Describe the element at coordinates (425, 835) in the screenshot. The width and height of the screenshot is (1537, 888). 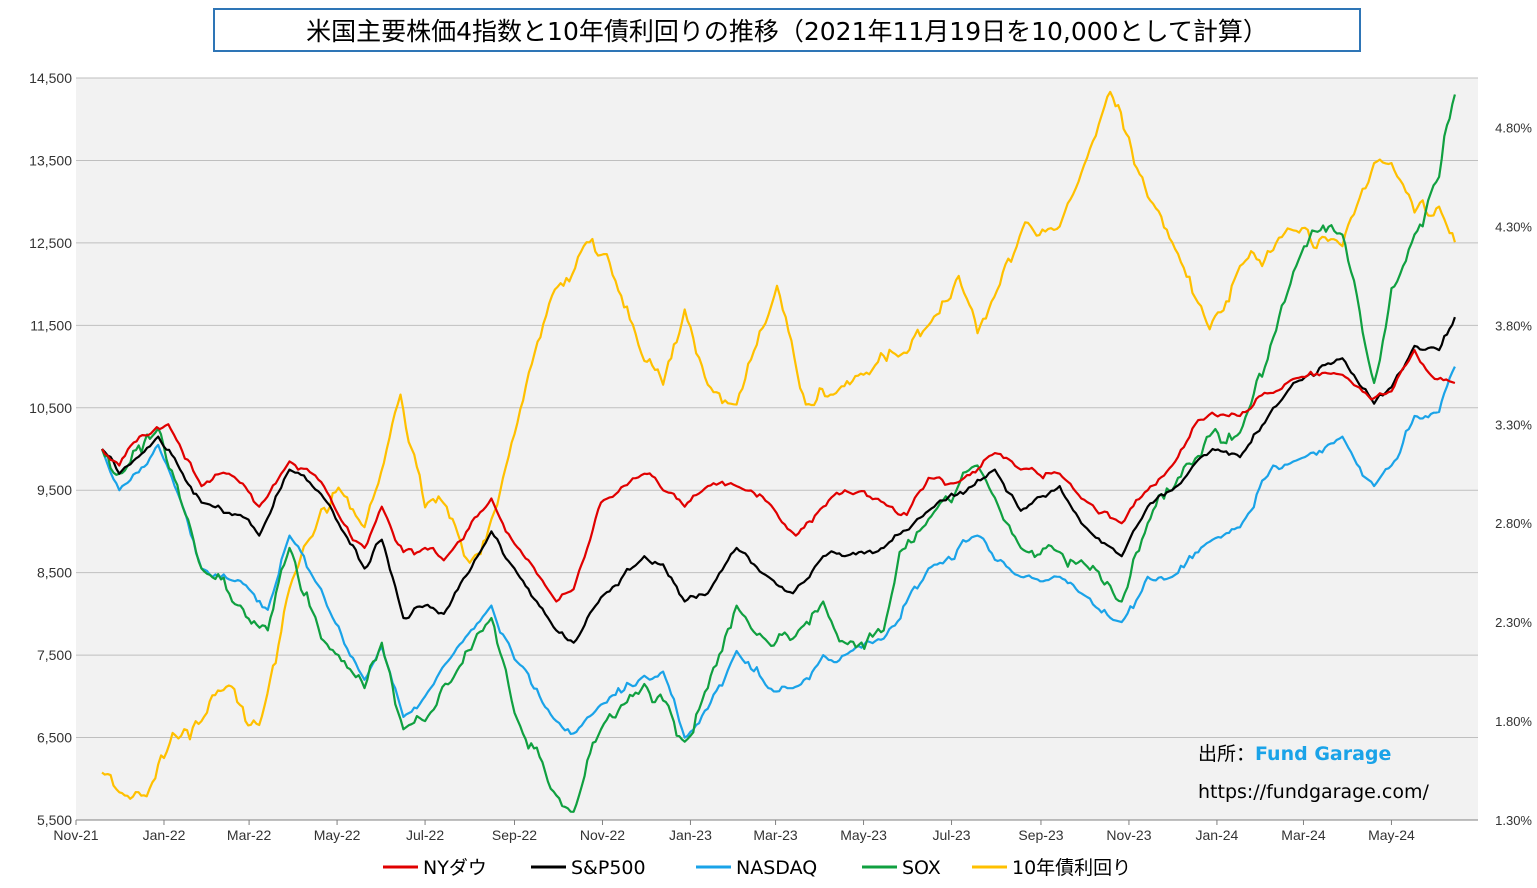
I see `x-tick-label: Jul-22` at that location.